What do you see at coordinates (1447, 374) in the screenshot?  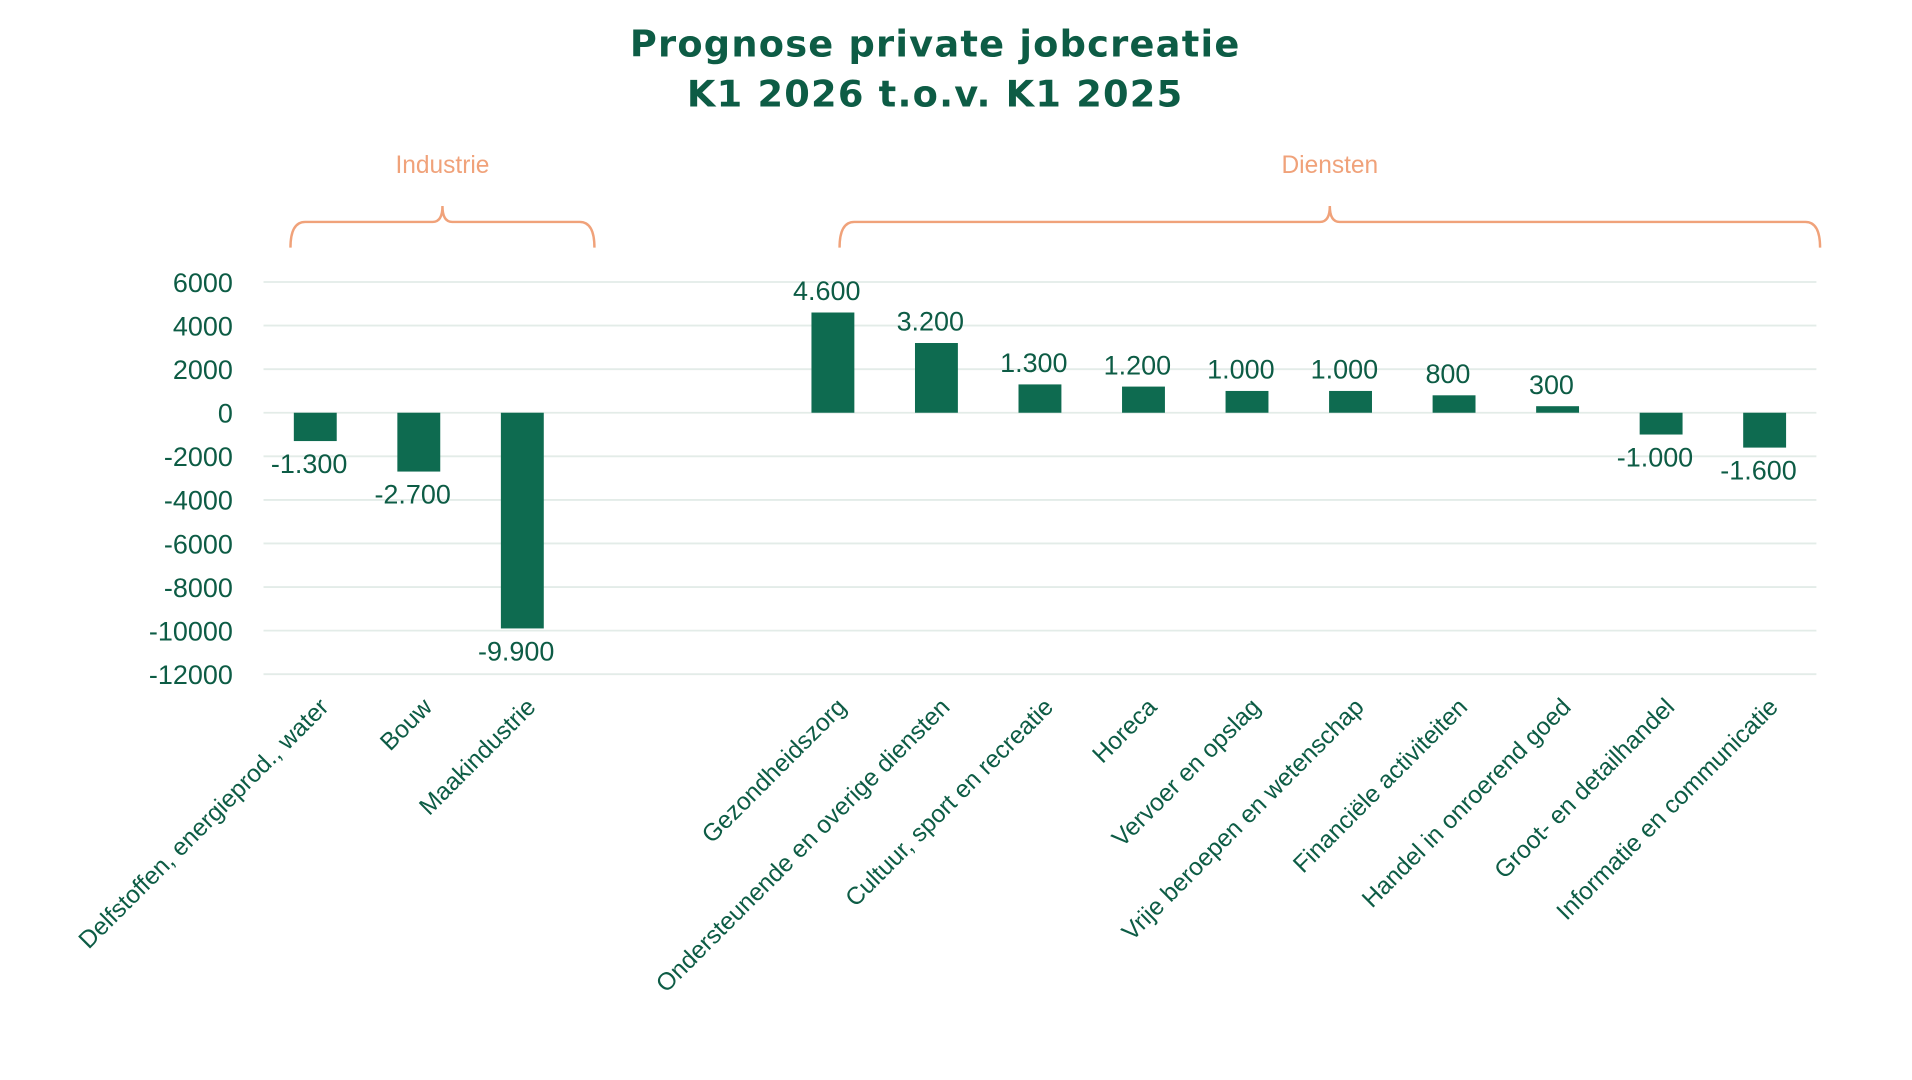 I see `data-label: 800` at bounding box center [1447, 374].